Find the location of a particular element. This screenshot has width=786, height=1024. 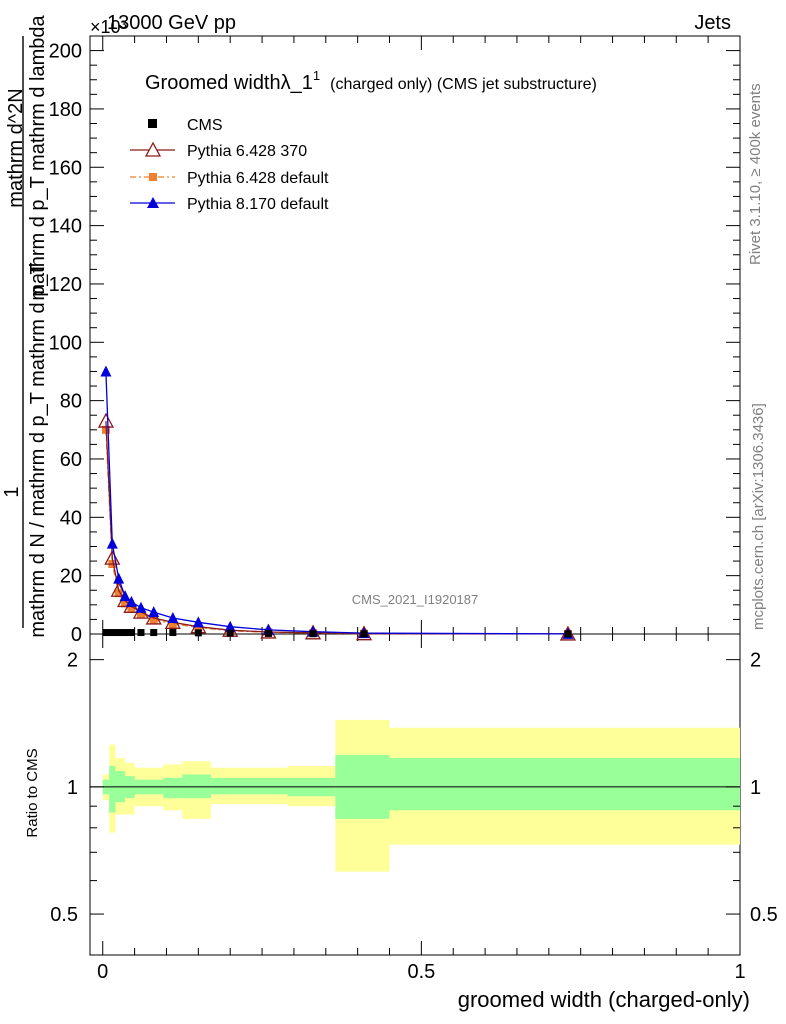

ratio-xtick-label: 1 is located at coordinates (739, 972).